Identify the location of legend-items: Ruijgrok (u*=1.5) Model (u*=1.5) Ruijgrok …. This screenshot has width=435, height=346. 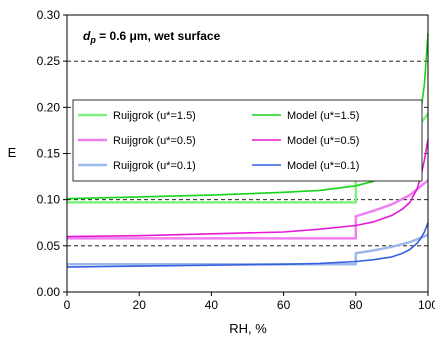
(218, 141).